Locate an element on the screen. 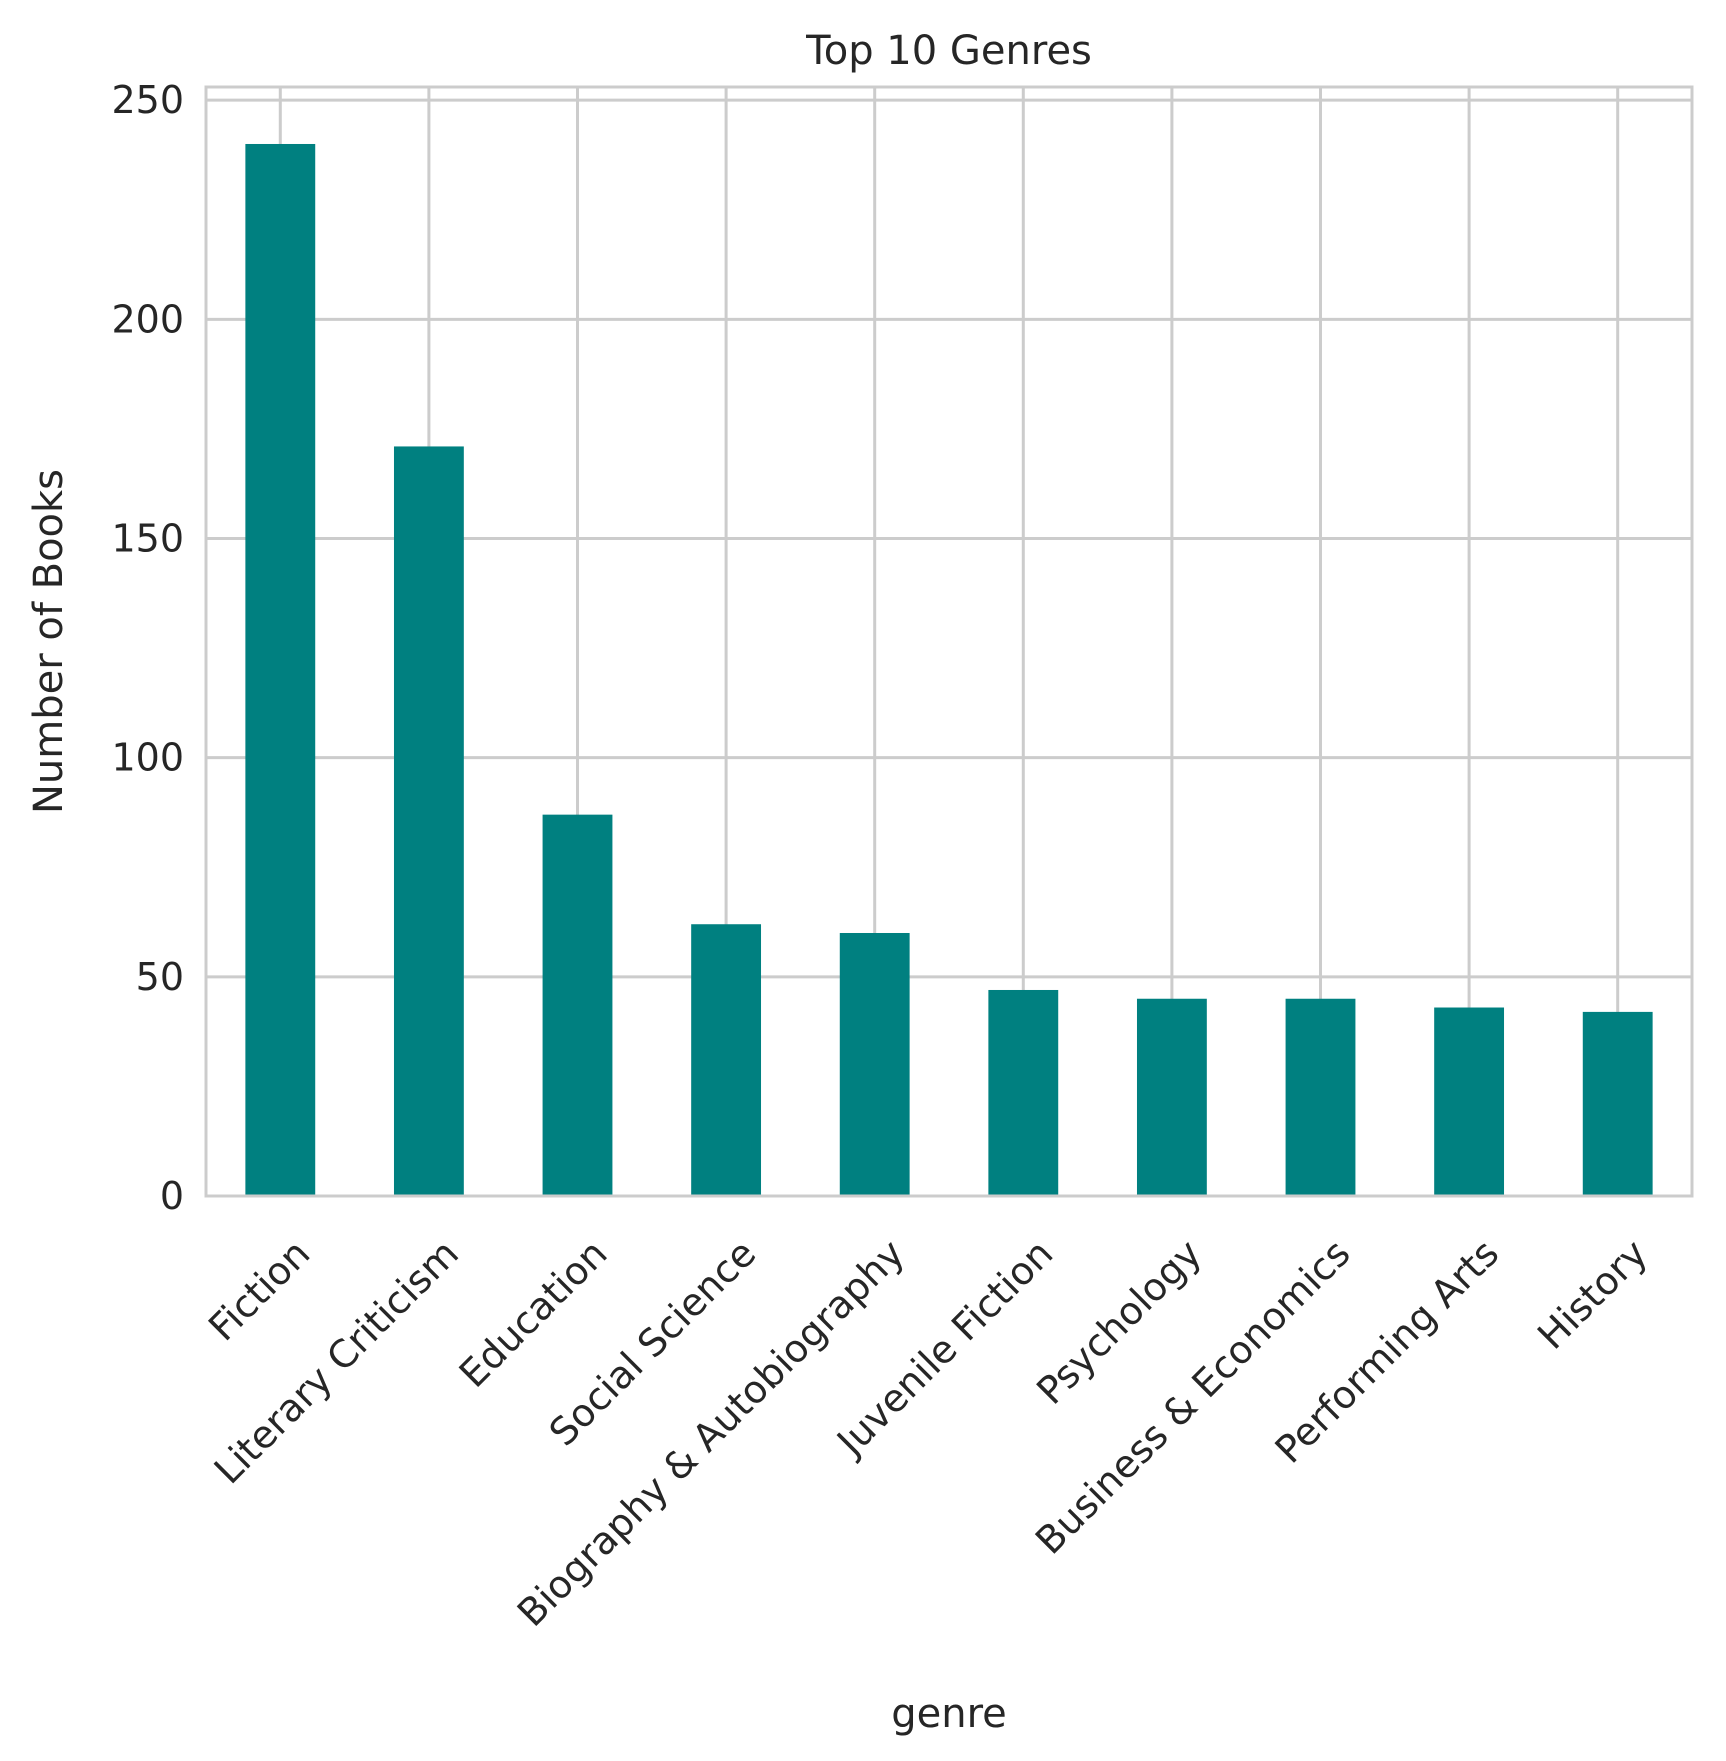  bar-business-economics is located at coordinates (1320, 1097).